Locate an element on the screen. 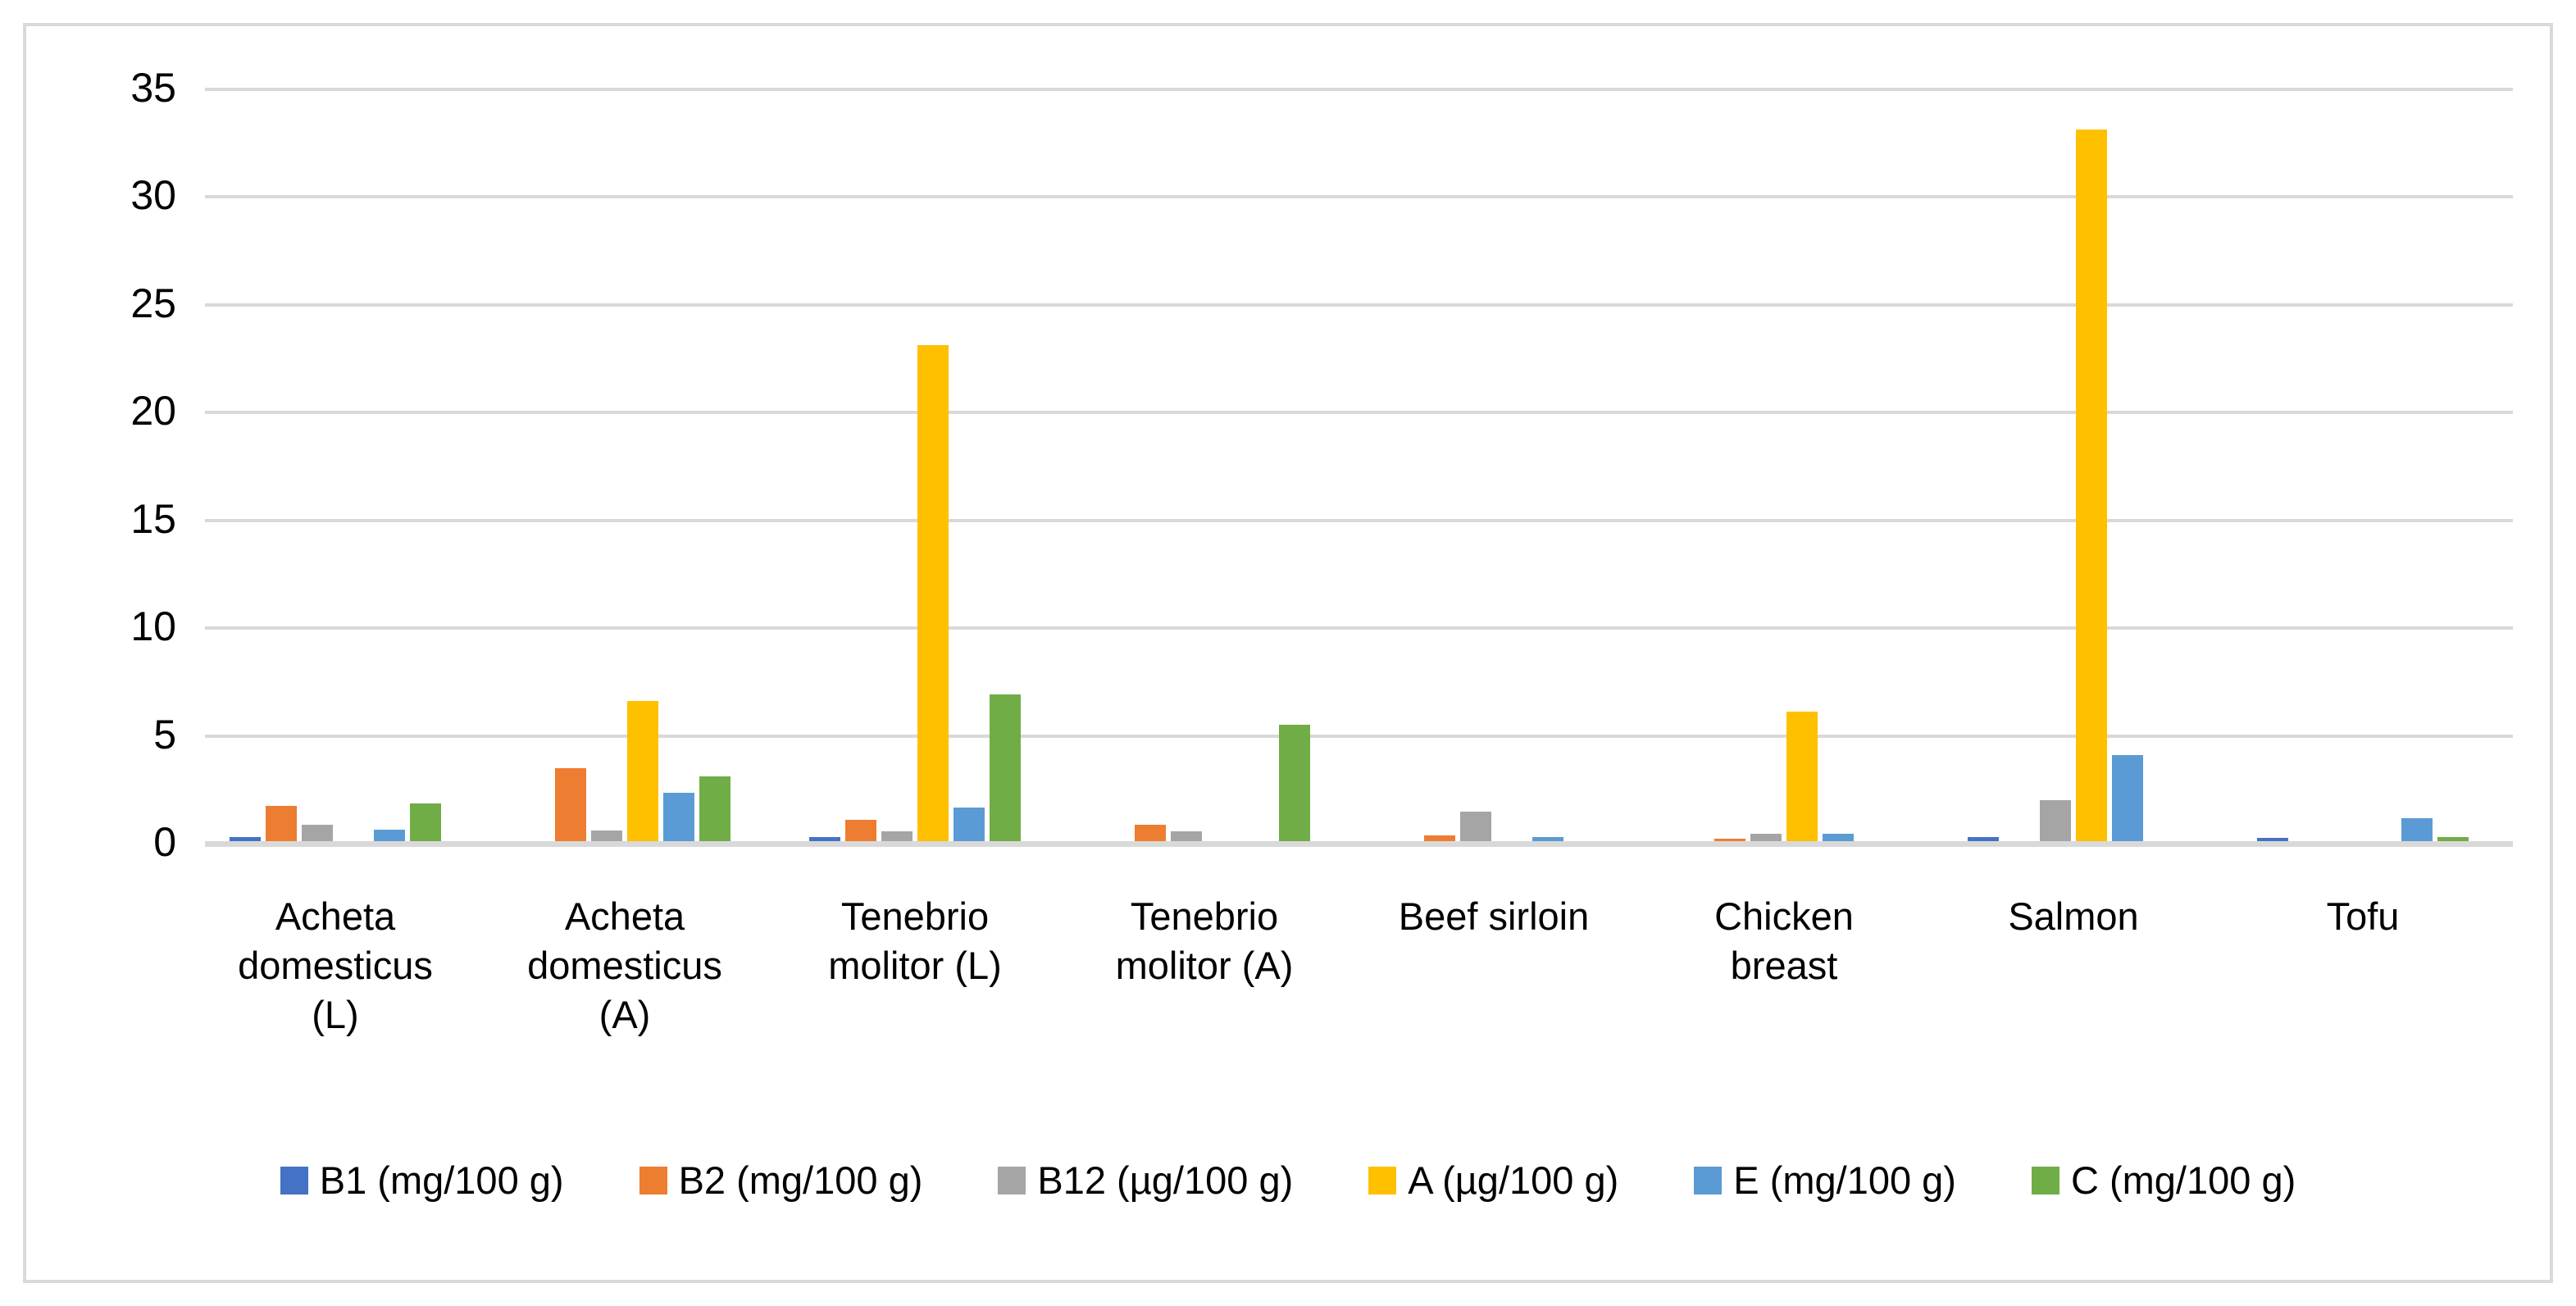 The image size is (2576, 1306). legend-item: E (mg/100 g) is located at coordinates (1825, 1180).